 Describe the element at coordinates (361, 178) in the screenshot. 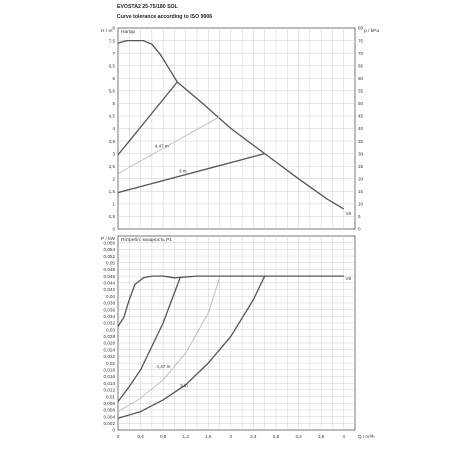

I see `head-y-right-tick-label: 20` at that location.